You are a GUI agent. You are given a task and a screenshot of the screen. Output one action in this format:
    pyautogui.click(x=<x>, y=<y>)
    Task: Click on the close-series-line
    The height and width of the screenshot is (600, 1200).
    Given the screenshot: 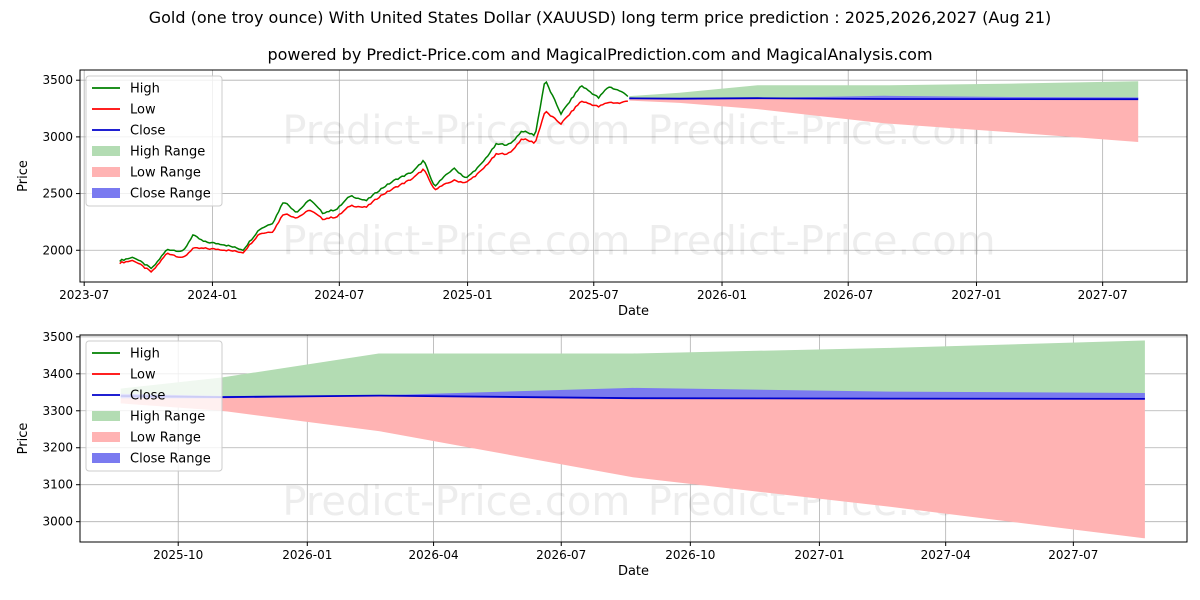 What is the action you would take?
    pyautogui.click(x=884, y=99)
    